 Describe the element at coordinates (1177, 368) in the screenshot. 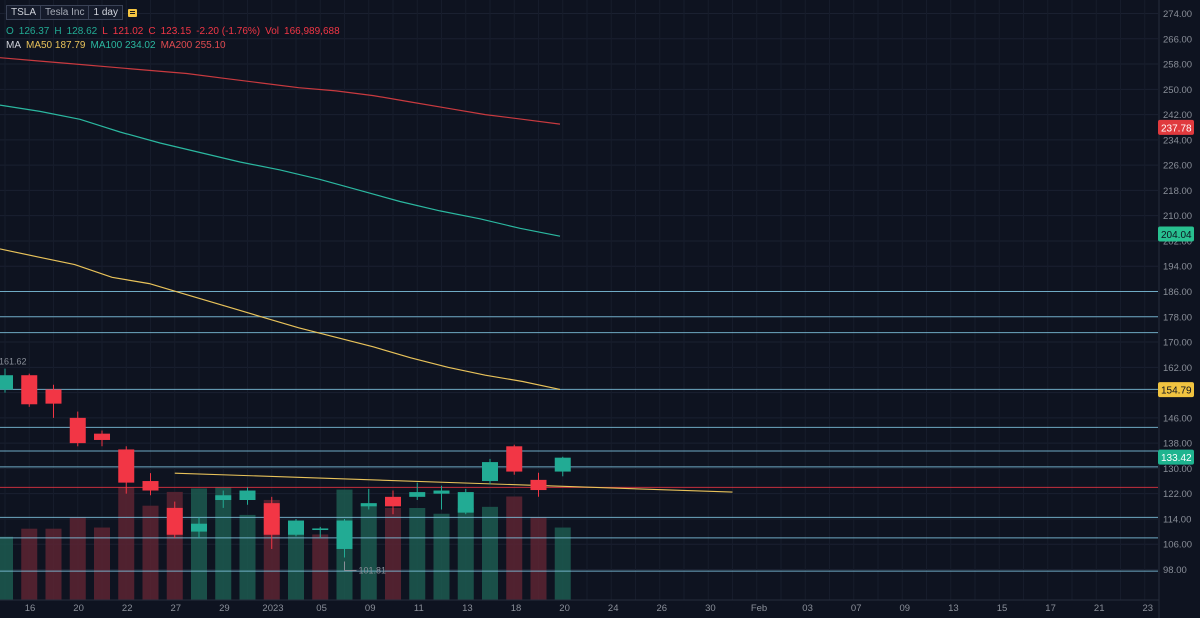

I see `y-tick-label: 162.00` at that location.